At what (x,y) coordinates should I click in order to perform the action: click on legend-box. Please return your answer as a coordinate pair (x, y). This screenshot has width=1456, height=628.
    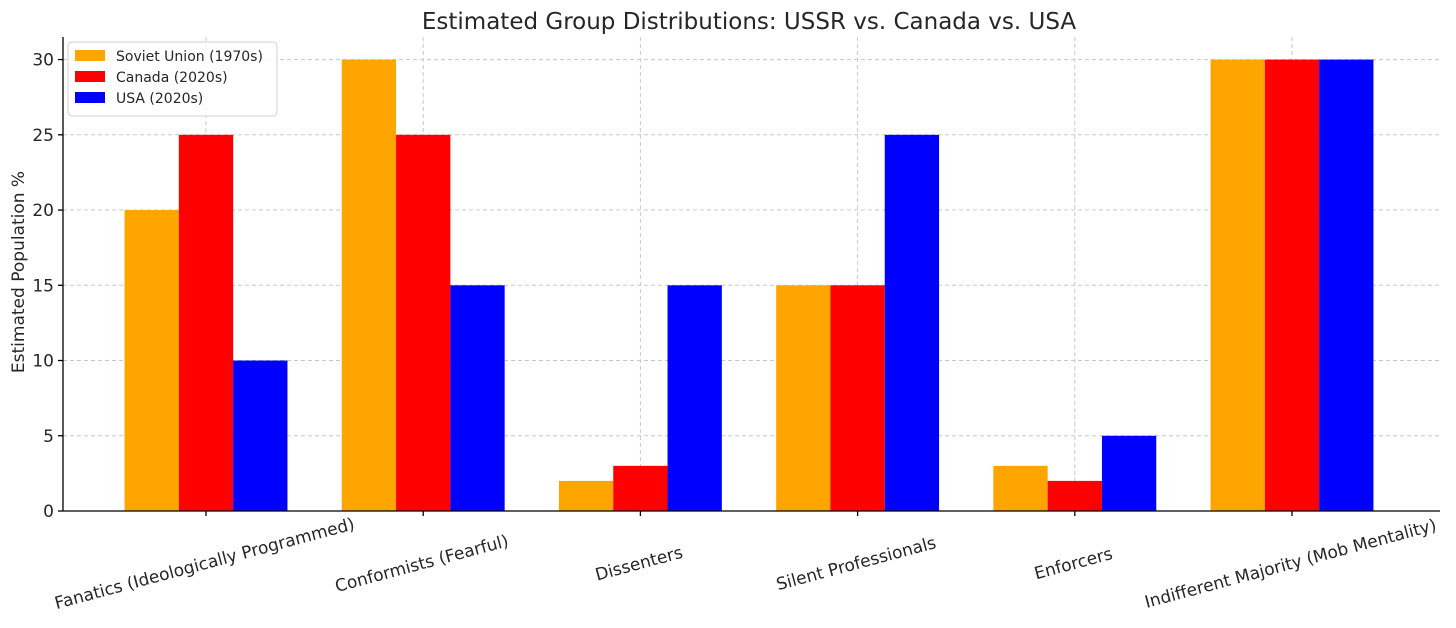
    Looking at the image, I should click on (172, 79).